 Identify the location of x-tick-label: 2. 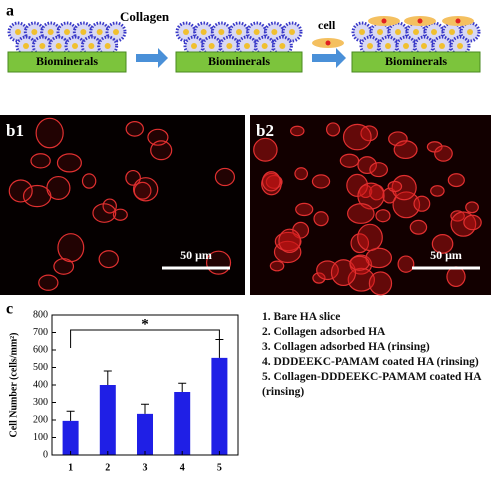
(107, 467).